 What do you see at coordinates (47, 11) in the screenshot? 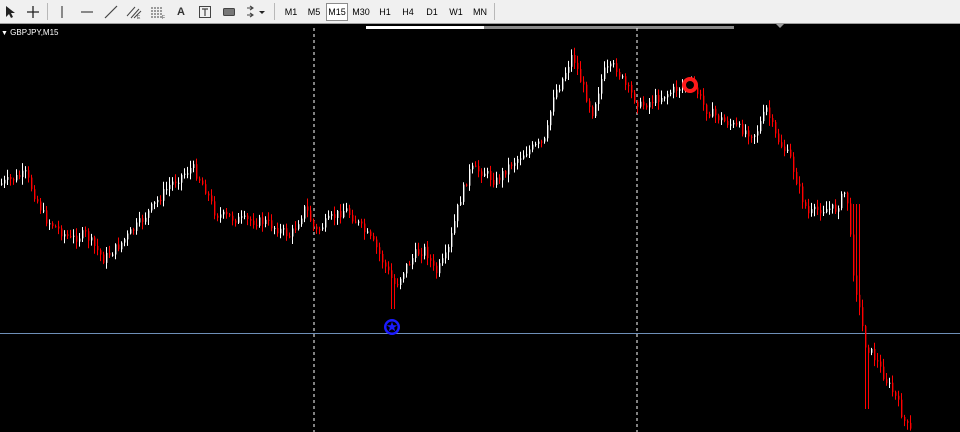
I see `toolbar-separator` at bounding box center [47, 11].